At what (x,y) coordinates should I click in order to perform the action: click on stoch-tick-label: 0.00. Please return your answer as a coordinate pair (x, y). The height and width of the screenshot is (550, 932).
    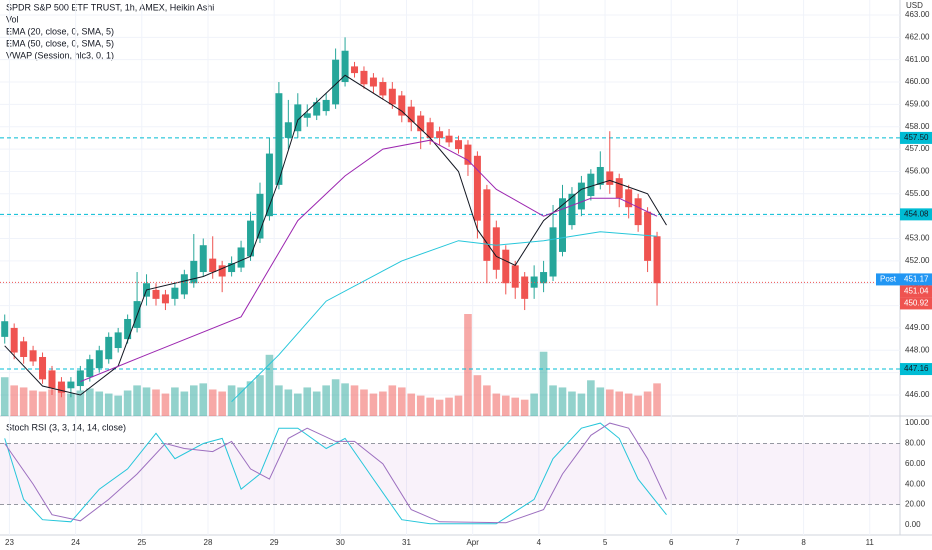
    Looking at the image, I should click on (913, 524).